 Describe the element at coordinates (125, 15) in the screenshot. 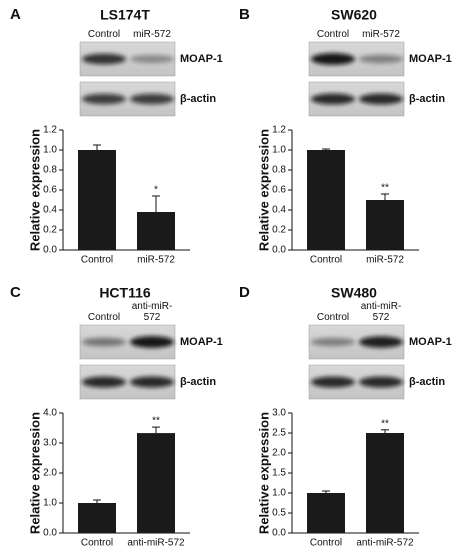

I see `panel-title: LS174T` at that location.